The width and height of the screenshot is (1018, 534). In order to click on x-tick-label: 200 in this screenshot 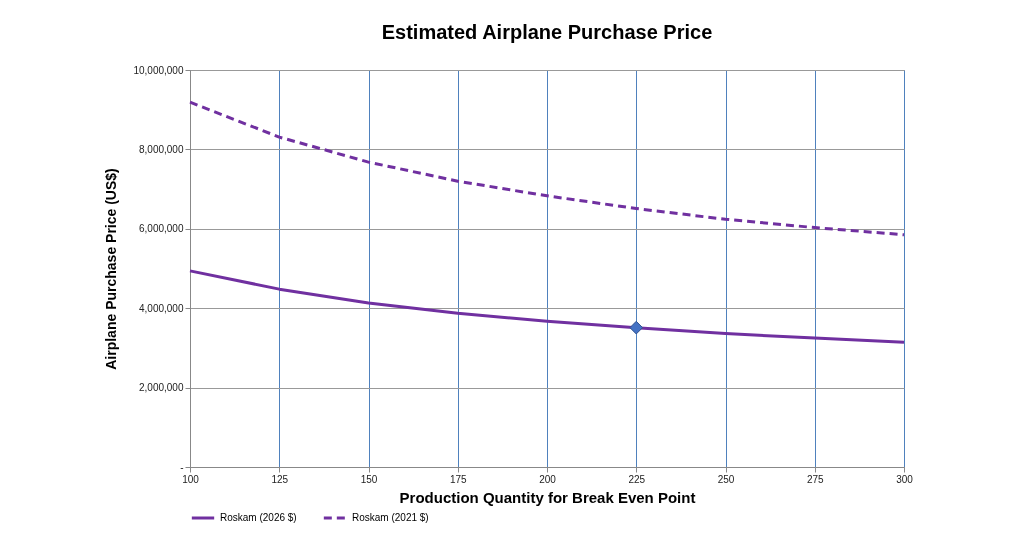, I will do `click(548, 479)`.